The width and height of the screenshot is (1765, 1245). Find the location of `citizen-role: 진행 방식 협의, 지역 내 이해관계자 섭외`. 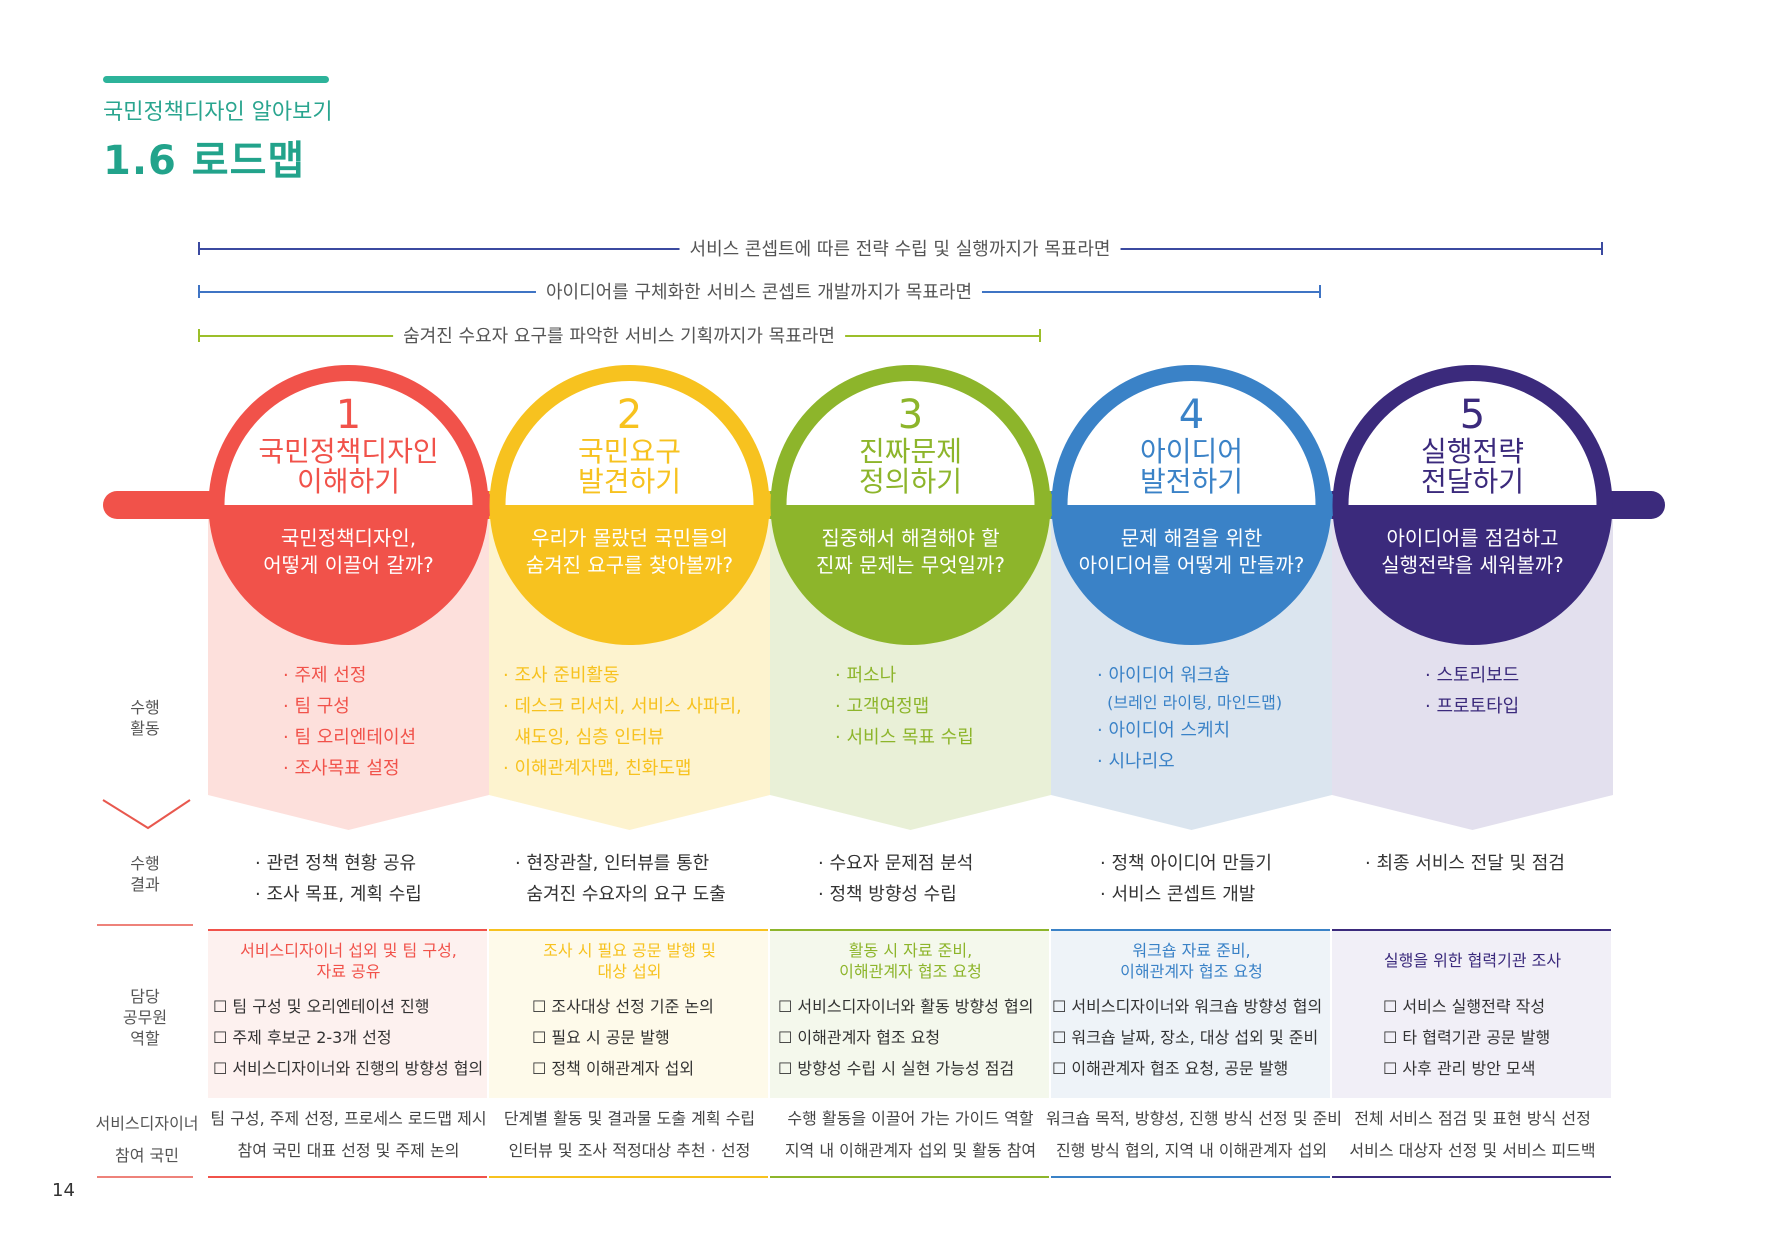

citizen-role: 진행 방식 협의, 지역 내 이해관계자 섭외 is located at coordinates (1191, 1150).